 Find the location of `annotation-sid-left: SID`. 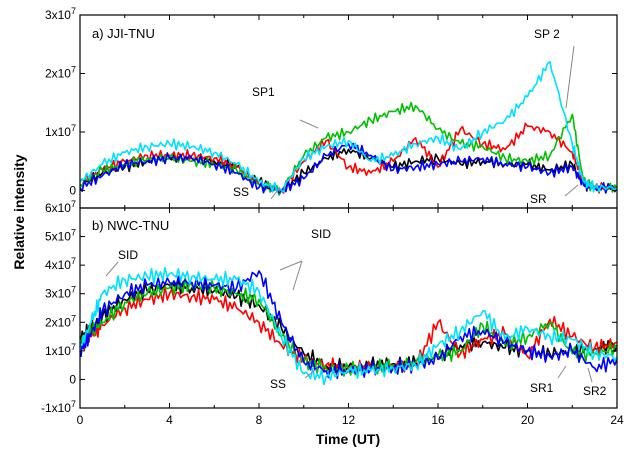

annotation-sid-left: SID is located at coordinates (128, 255).